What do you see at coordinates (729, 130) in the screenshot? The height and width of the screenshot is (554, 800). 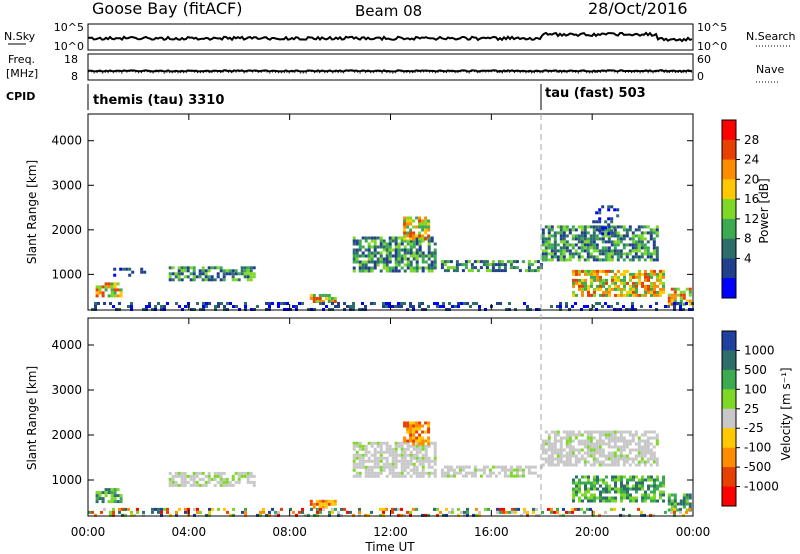 I see `colorbar-swatch` at bounding box center [729, 130].